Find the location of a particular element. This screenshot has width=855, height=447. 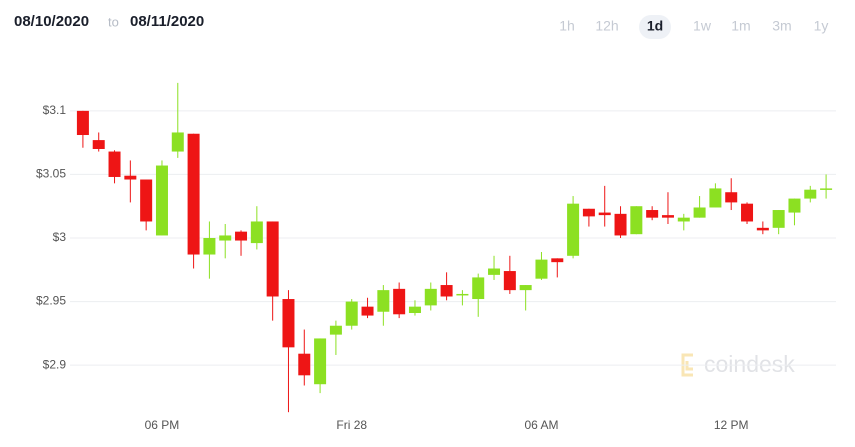

y-tick-label: $2.9 is located at coordinates (55, 364).